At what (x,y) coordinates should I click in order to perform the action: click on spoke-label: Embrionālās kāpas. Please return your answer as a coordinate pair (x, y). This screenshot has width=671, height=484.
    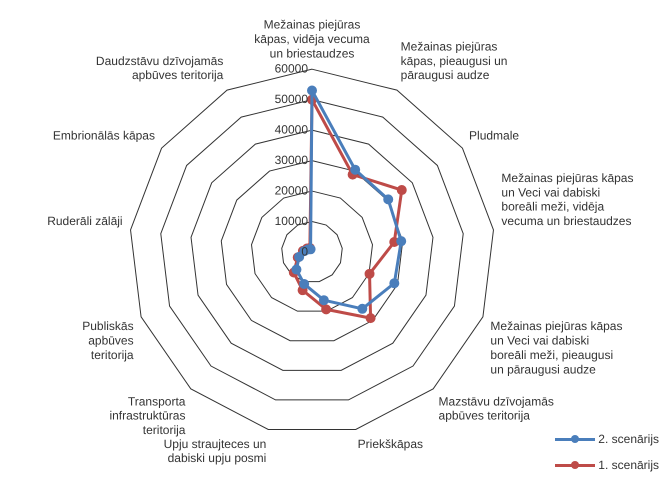
    Looking at the image, I should click on (103, 135).